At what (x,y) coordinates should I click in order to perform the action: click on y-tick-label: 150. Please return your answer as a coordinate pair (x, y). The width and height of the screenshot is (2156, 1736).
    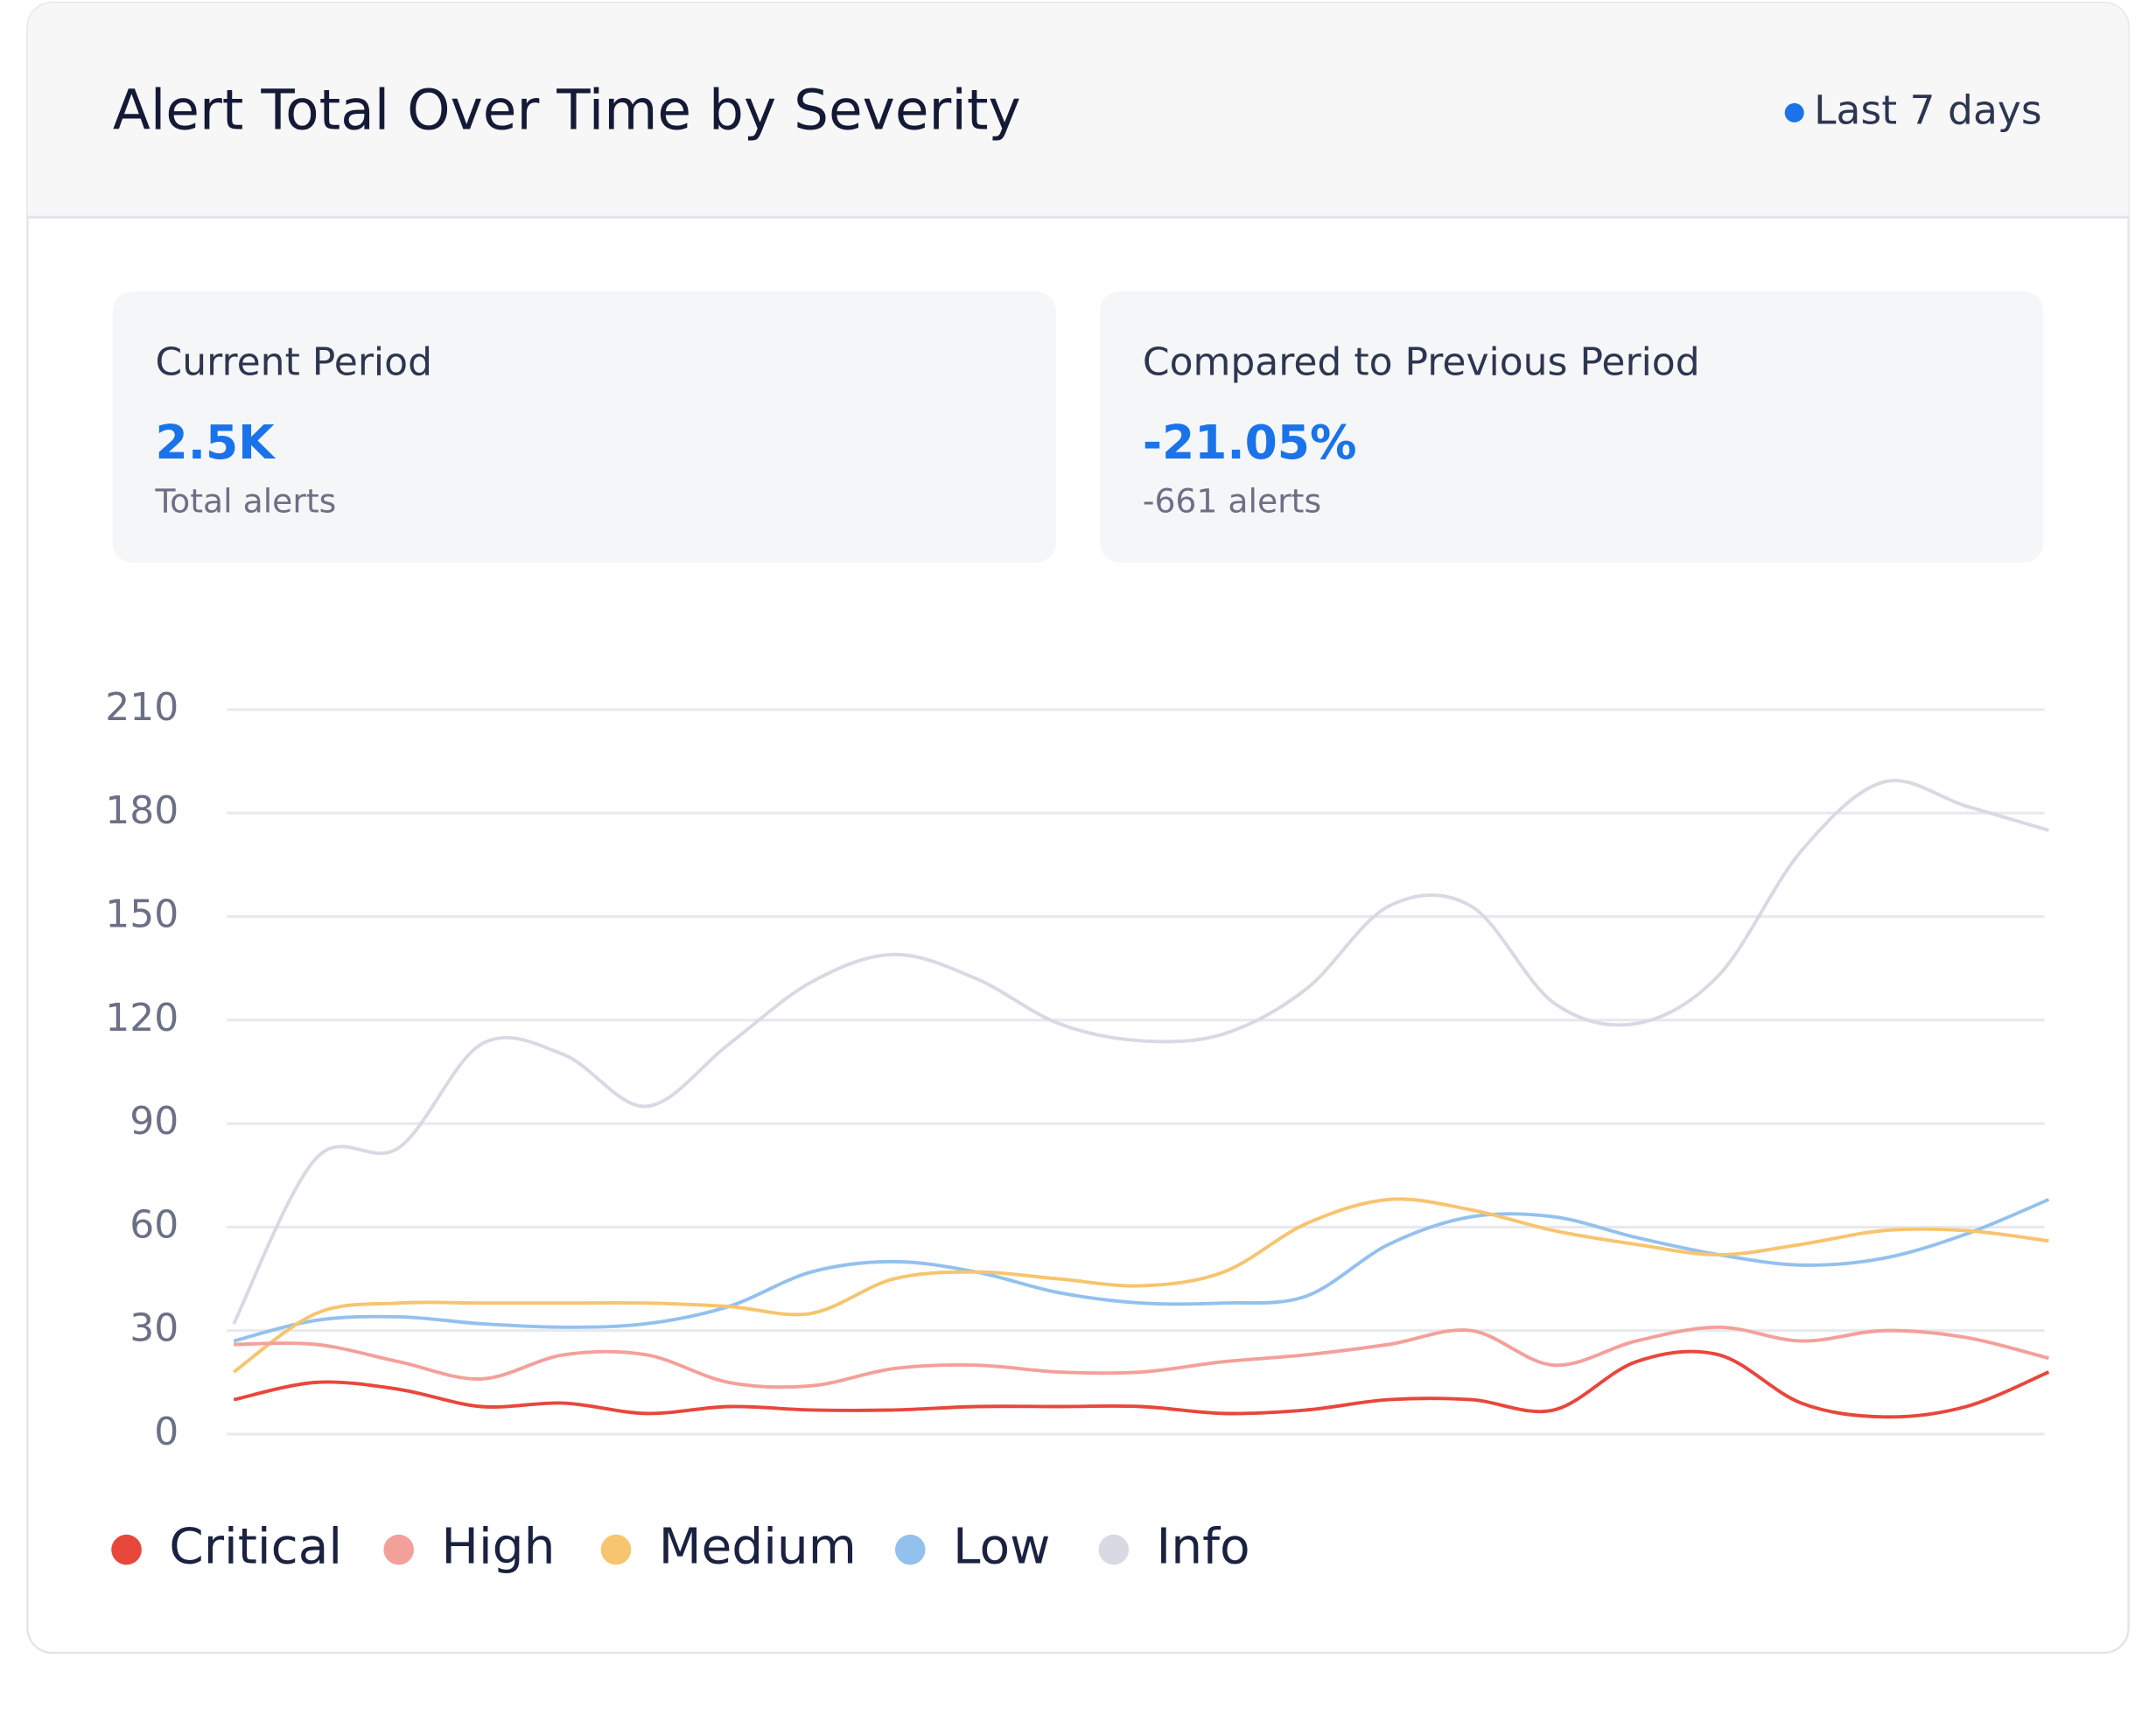
    Looking at the image, I should click on (141, 914).